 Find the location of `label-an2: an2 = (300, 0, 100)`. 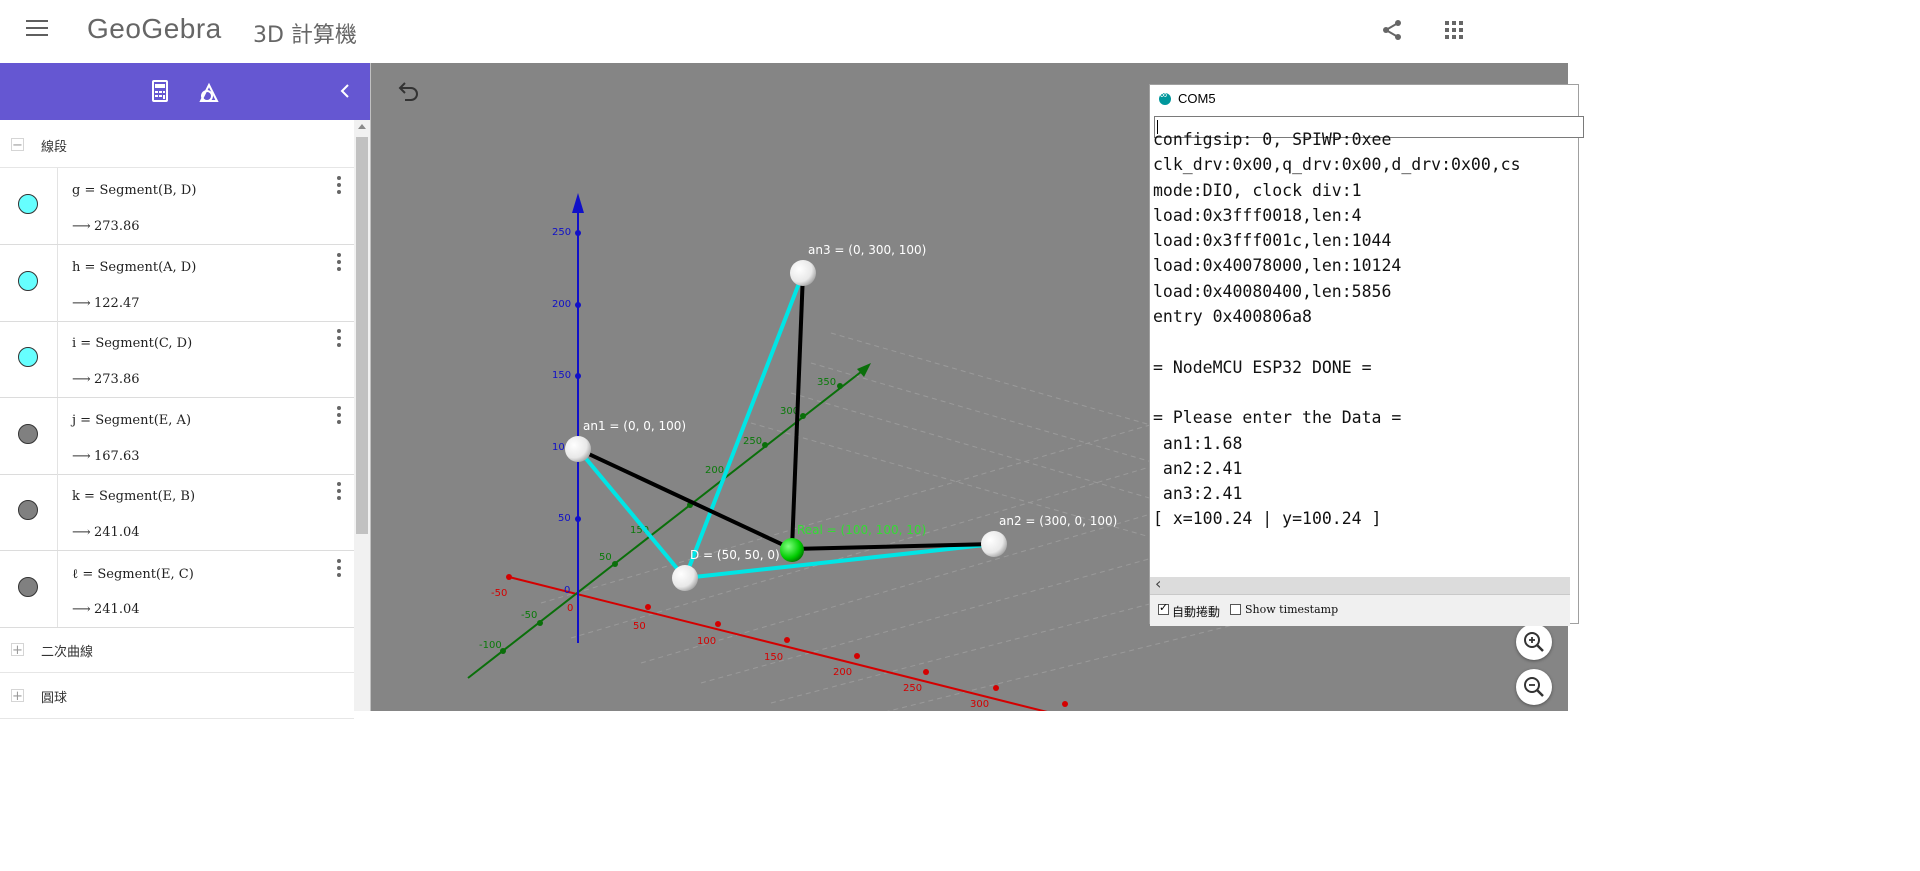

label-an2: an2 = (300, 0, 100) is located at coordinates (1058, 521).